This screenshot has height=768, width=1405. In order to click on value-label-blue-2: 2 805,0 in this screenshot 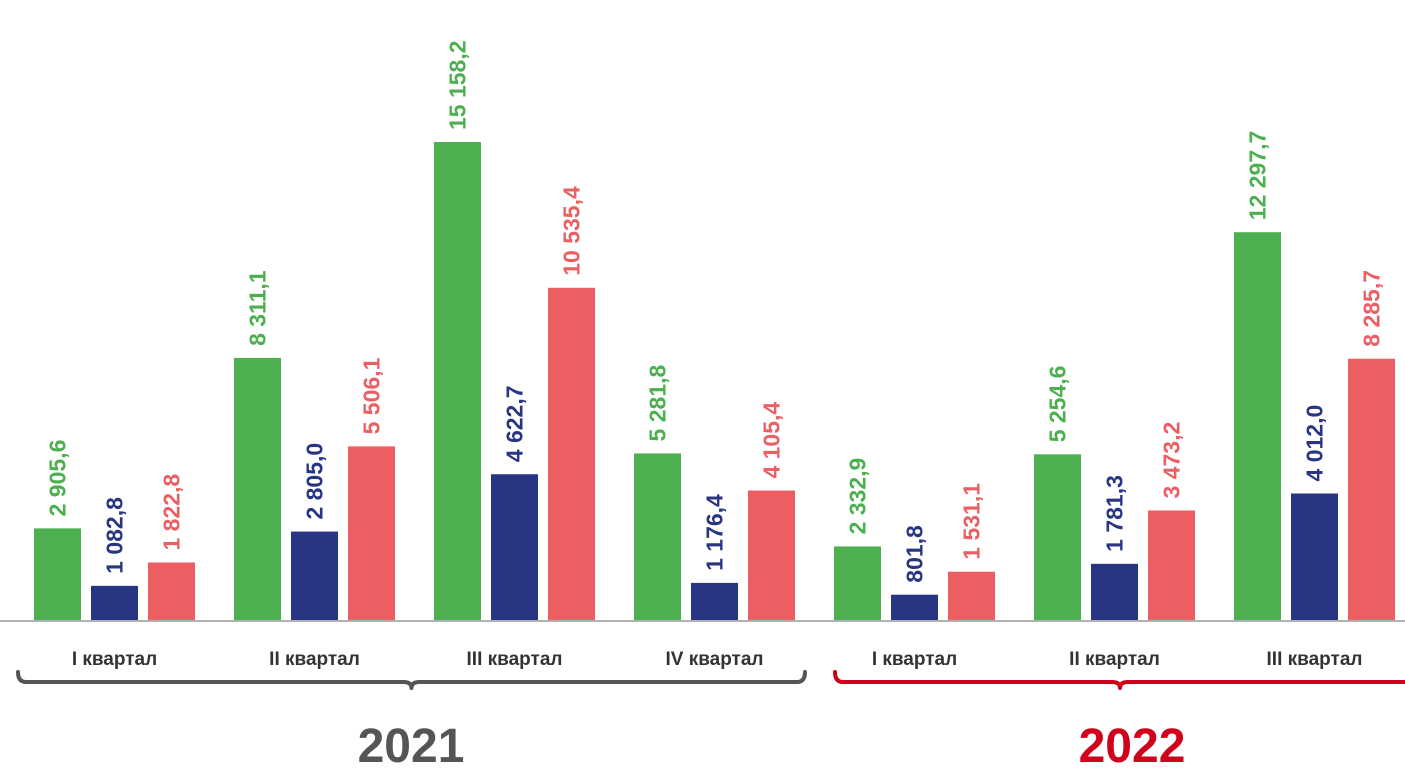, I will do `click(315, 481)`.